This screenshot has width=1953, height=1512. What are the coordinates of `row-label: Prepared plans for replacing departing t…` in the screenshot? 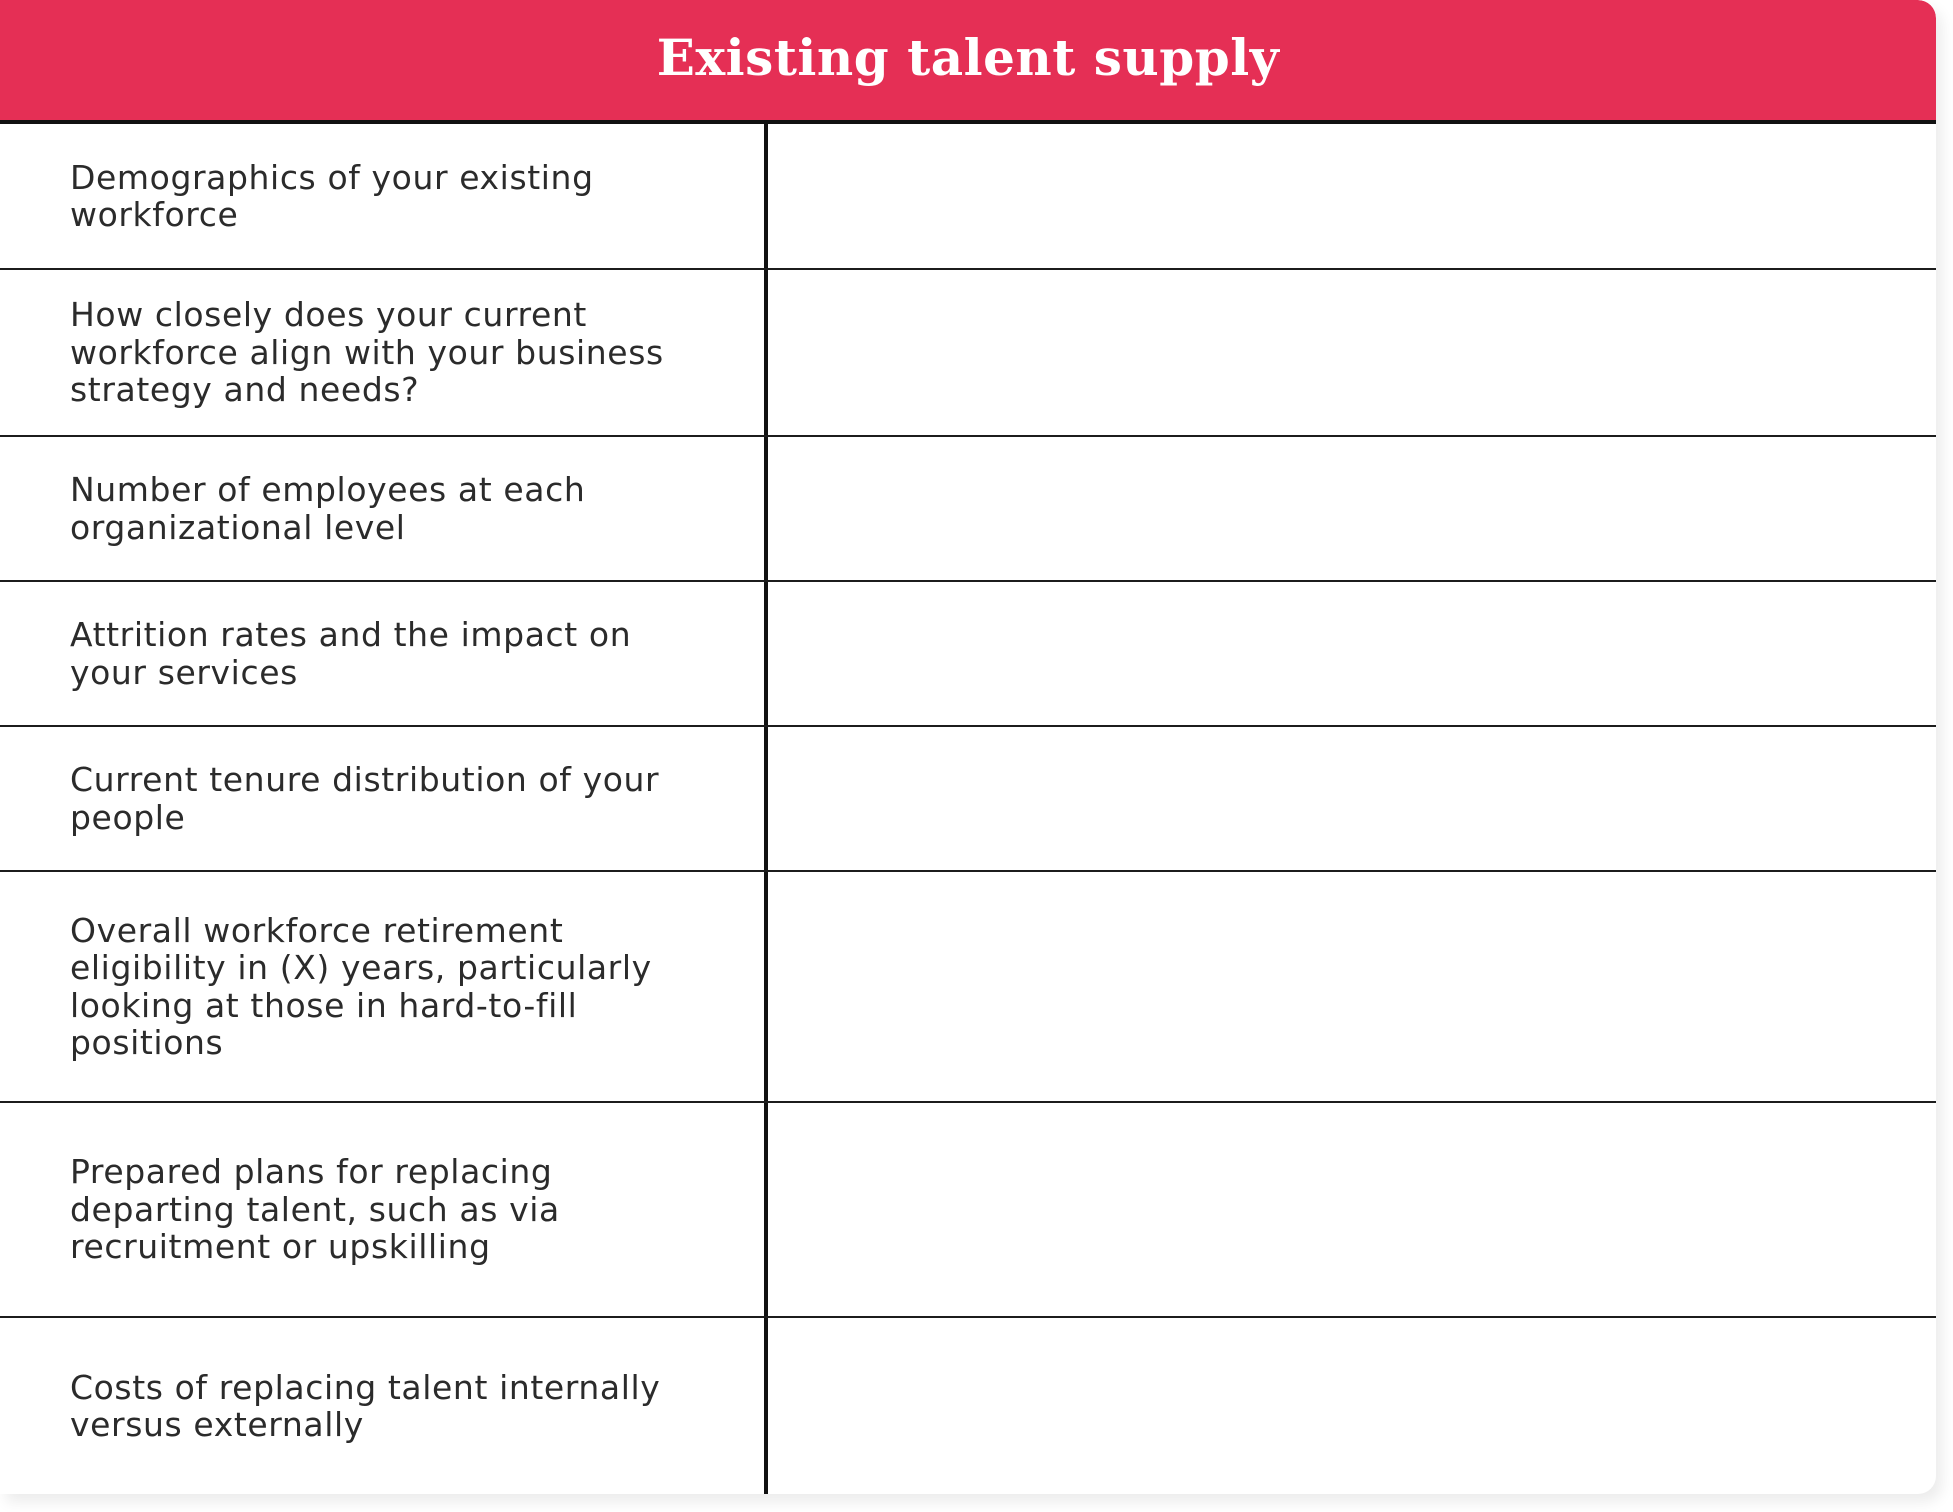 It's located at (315, 1209).